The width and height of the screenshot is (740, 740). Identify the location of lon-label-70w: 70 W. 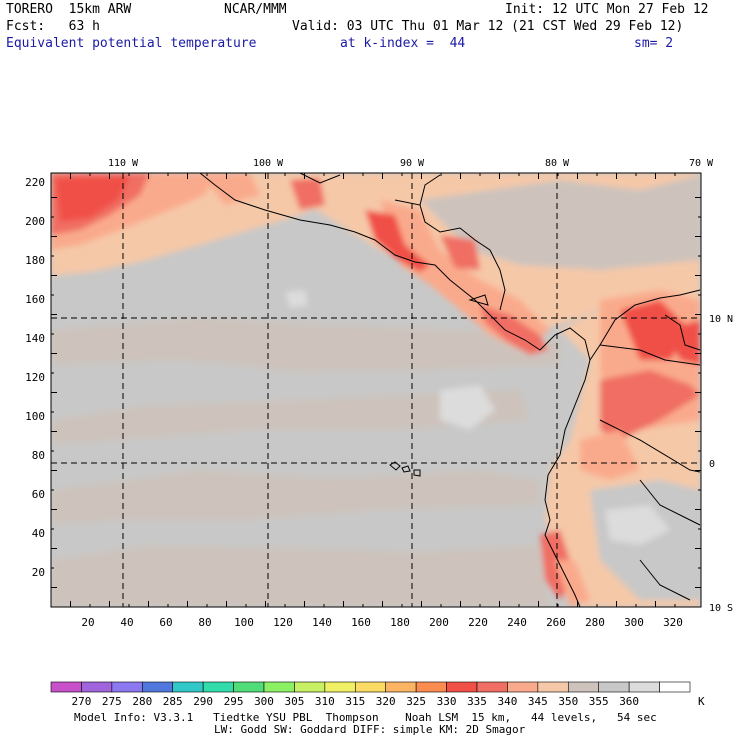
(701, 163).